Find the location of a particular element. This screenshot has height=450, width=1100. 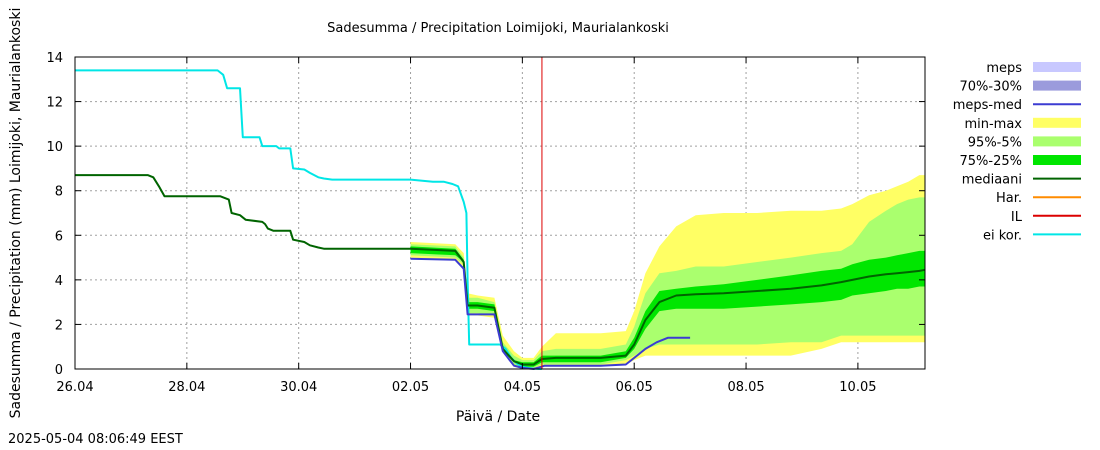

timestamp: 2025-05-04 08:06:49 EEST is located at coordinates (95, 439).